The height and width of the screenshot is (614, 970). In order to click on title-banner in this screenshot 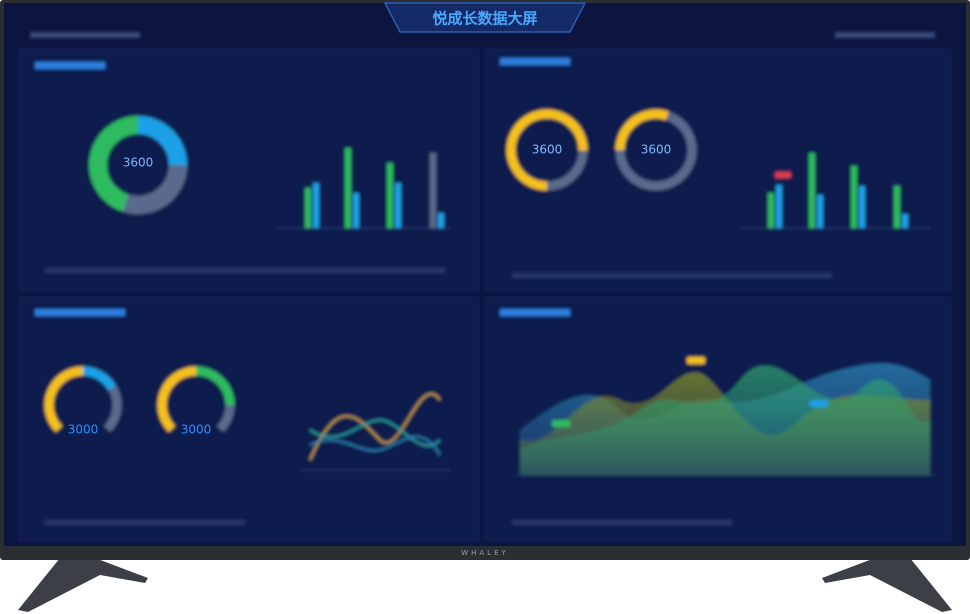, I will do `click(485, 17)`.